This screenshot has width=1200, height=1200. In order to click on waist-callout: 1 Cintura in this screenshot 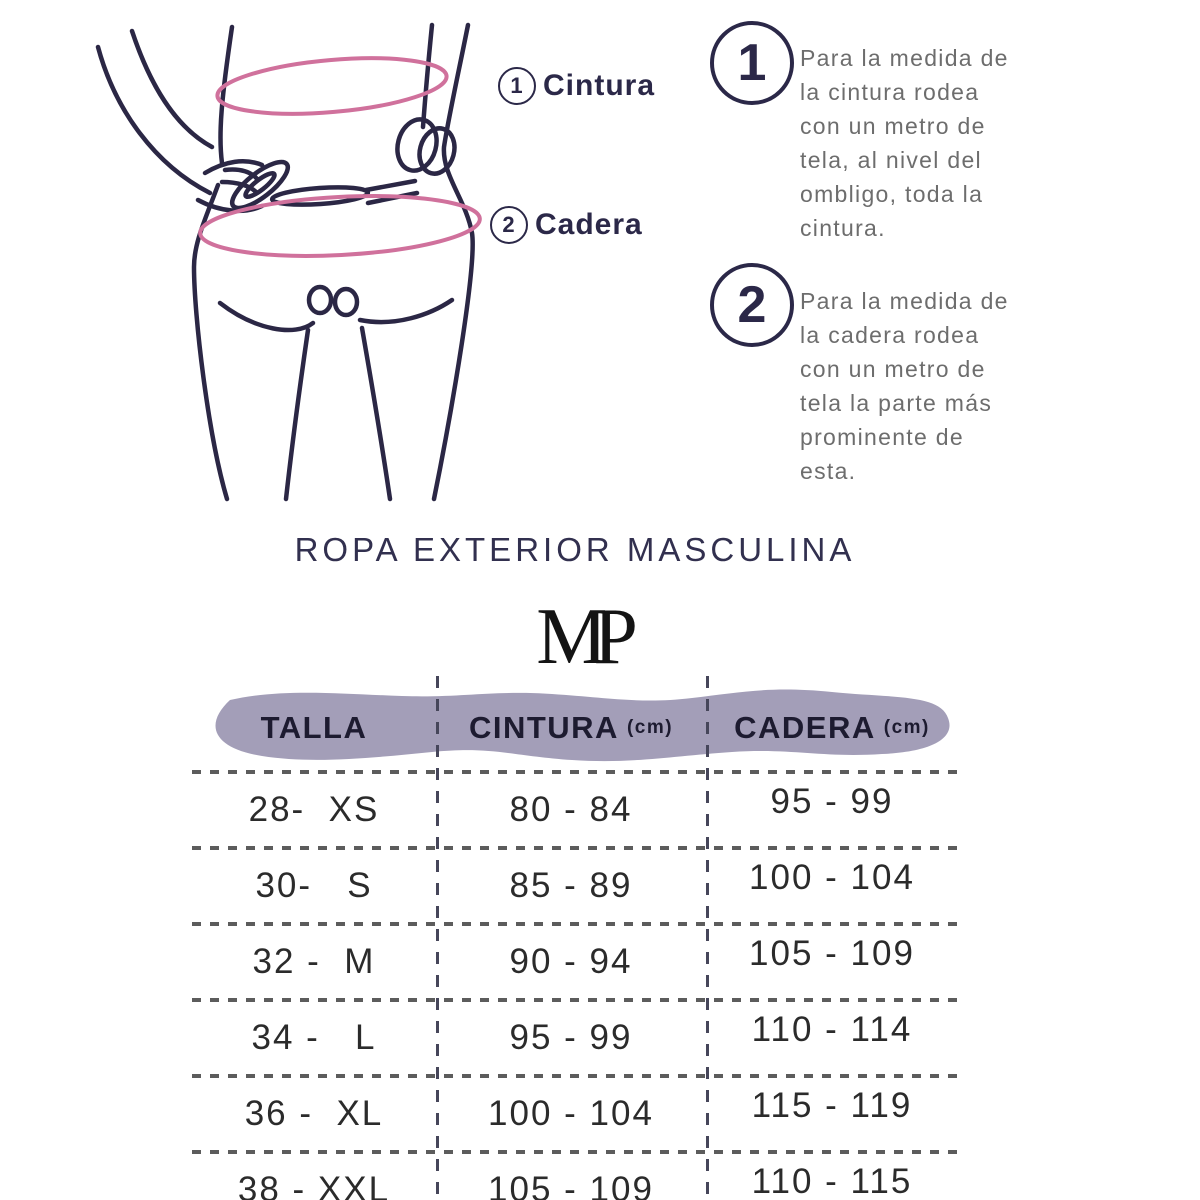, I will do `click(576, 86)`.